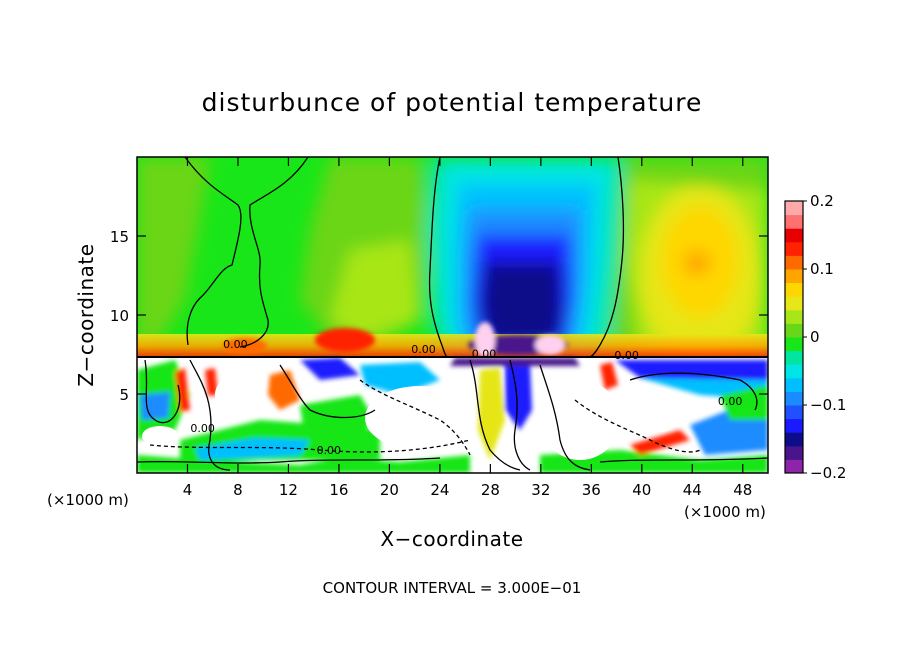 Image resolution: width=904 pixels, height=654 pixels. I want to click on x-tick-label: 16, so click(338, 490).